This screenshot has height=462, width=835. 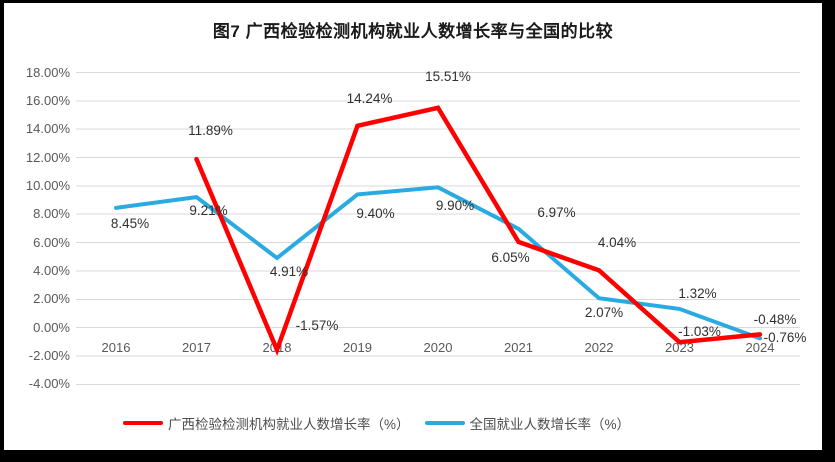 I want to click on chart-border-left, so click(x=2, y=231).